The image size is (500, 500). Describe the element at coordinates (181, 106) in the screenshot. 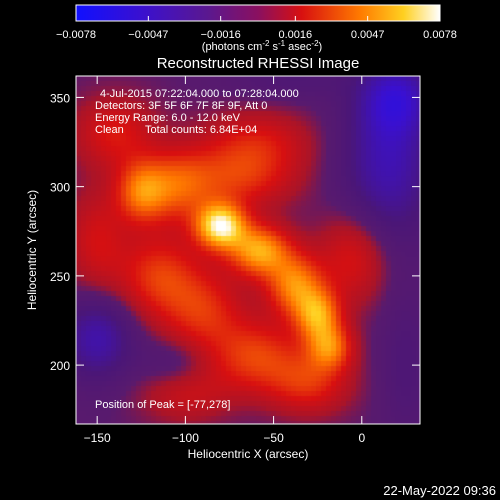

I see `detectors-text: Detectors: 3F 5F 6F 7F 8F 9F, Att 0` at that location.